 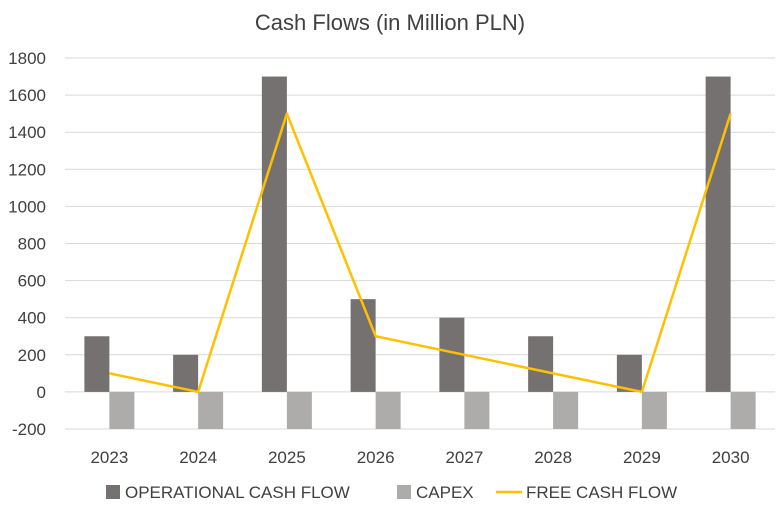 What do you see at coordinates (601, 492) in the screenshot?
I see `legend-label: FREE CASH FLOW` at bounding box center [601, 492].